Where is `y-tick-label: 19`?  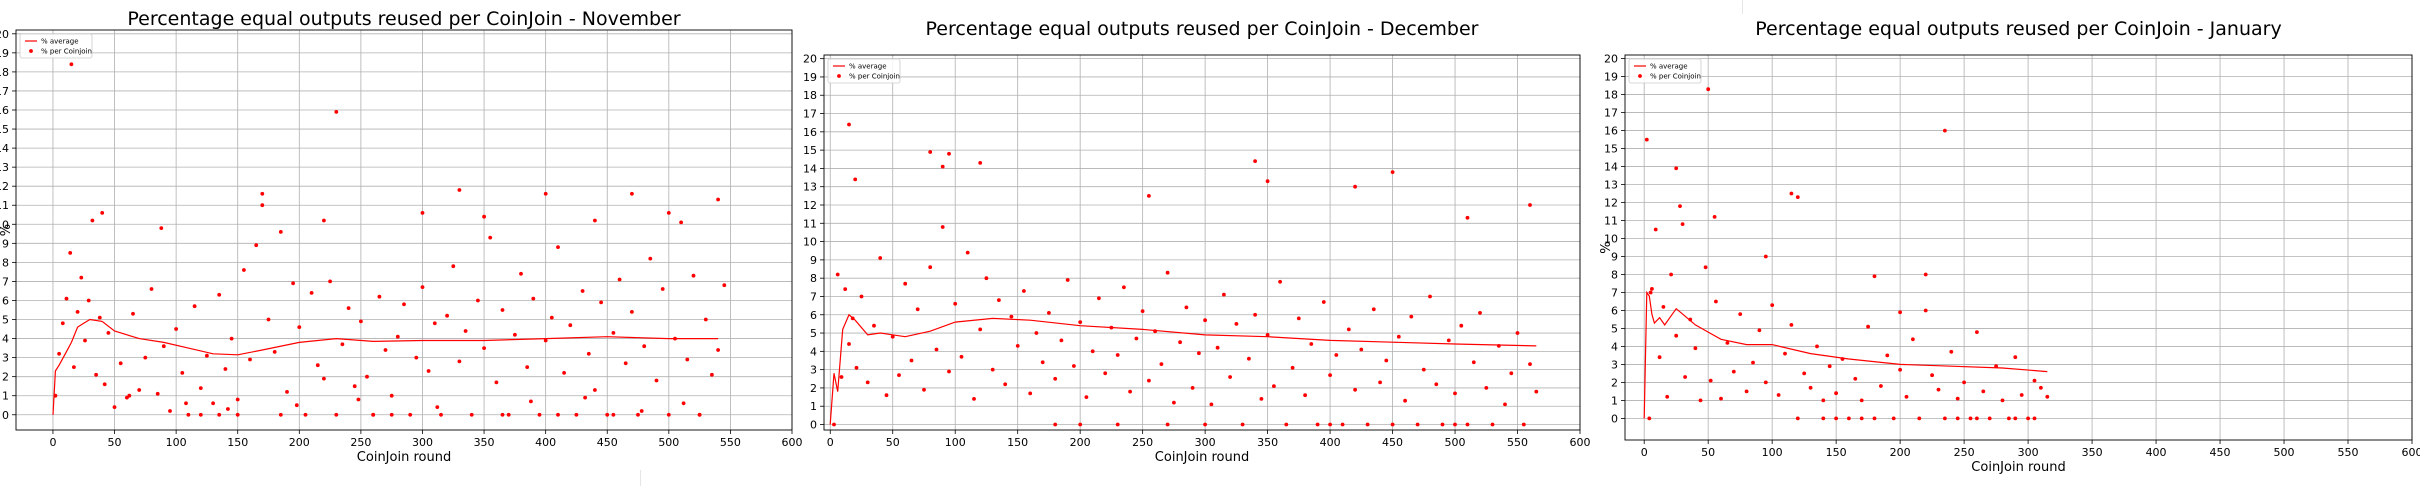
y-tick-label: 19 is located at coordinates (810, 77).